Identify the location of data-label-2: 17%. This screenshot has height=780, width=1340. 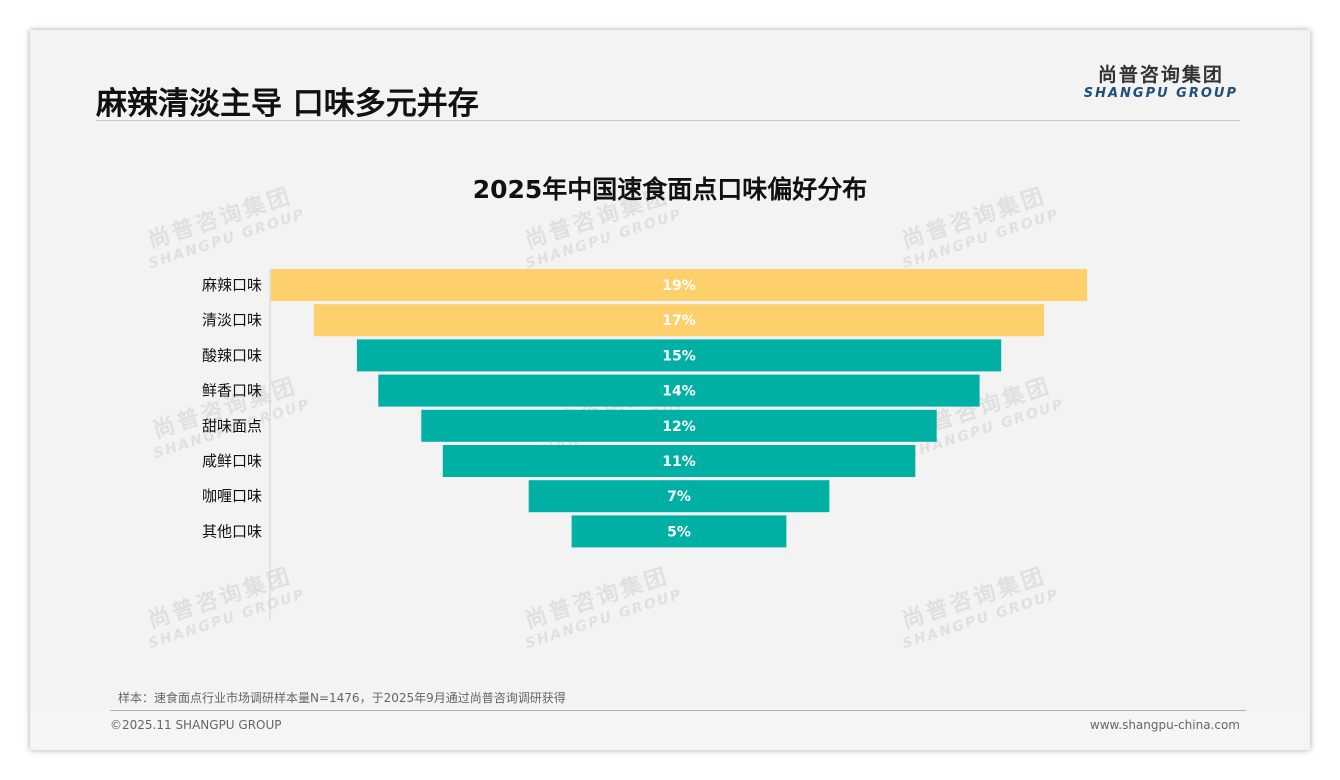
(679, 321).